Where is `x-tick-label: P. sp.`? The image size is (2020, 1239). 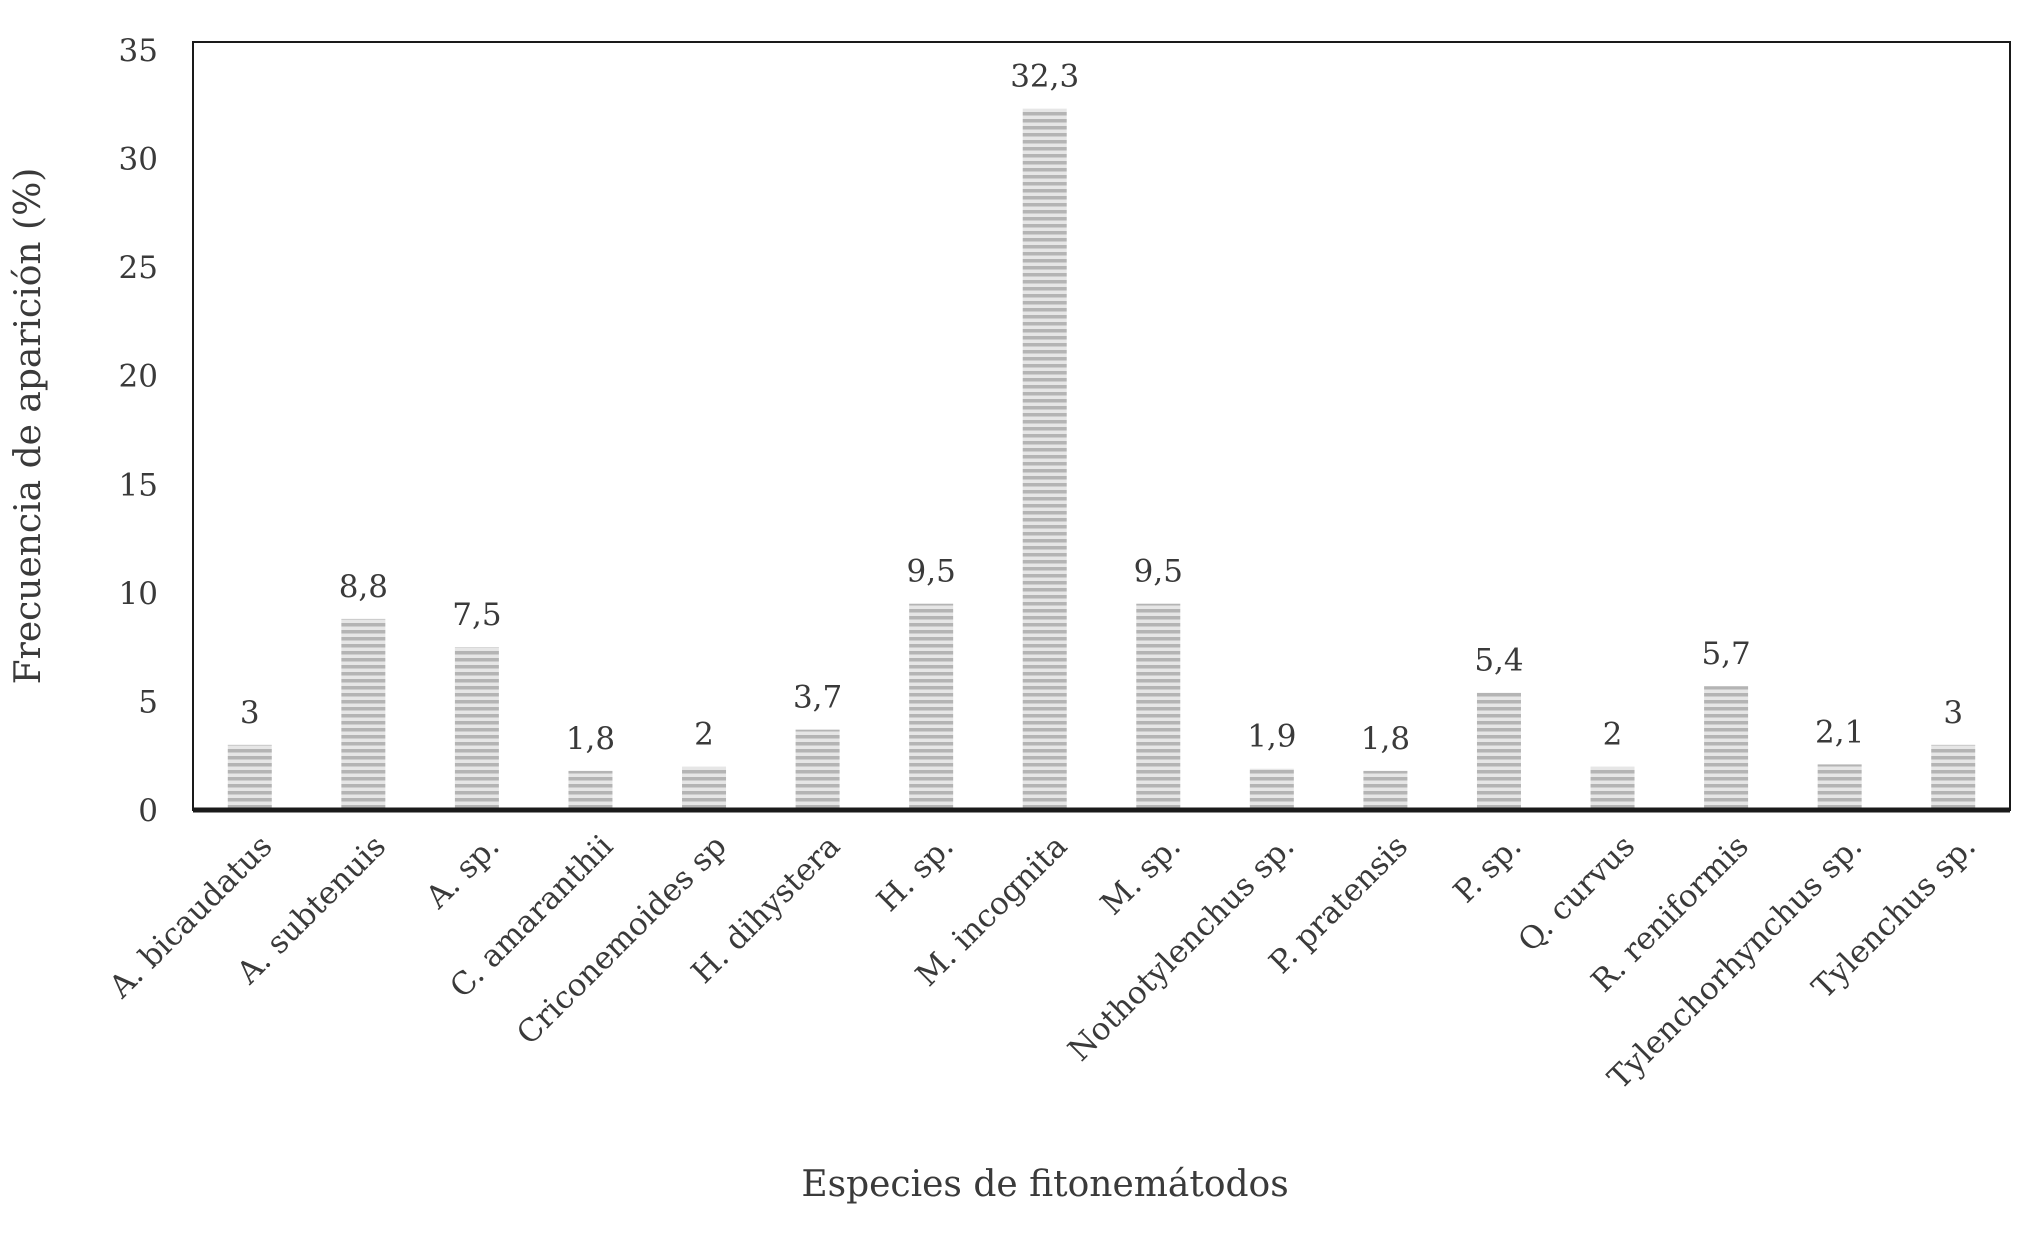 x-tick-label: P. sp. is located at coordinates (1488, 869).